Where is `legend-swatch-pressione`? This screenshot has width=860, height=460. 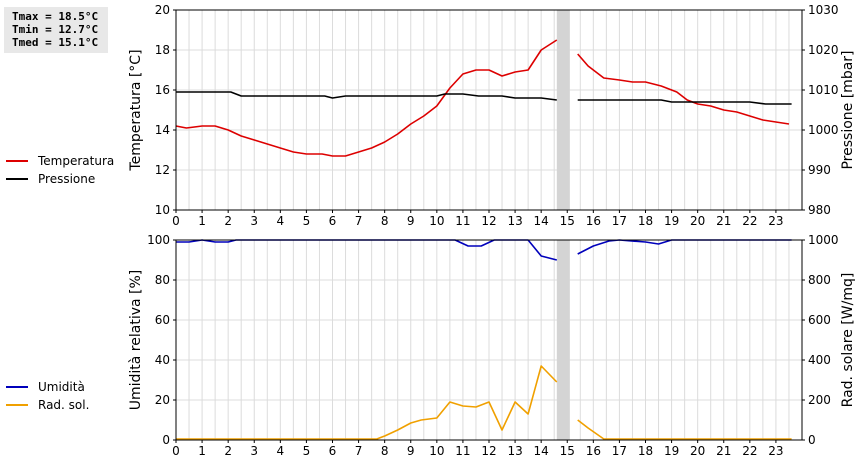 legend-swatch-pressione is located at coordinates (17, 179).